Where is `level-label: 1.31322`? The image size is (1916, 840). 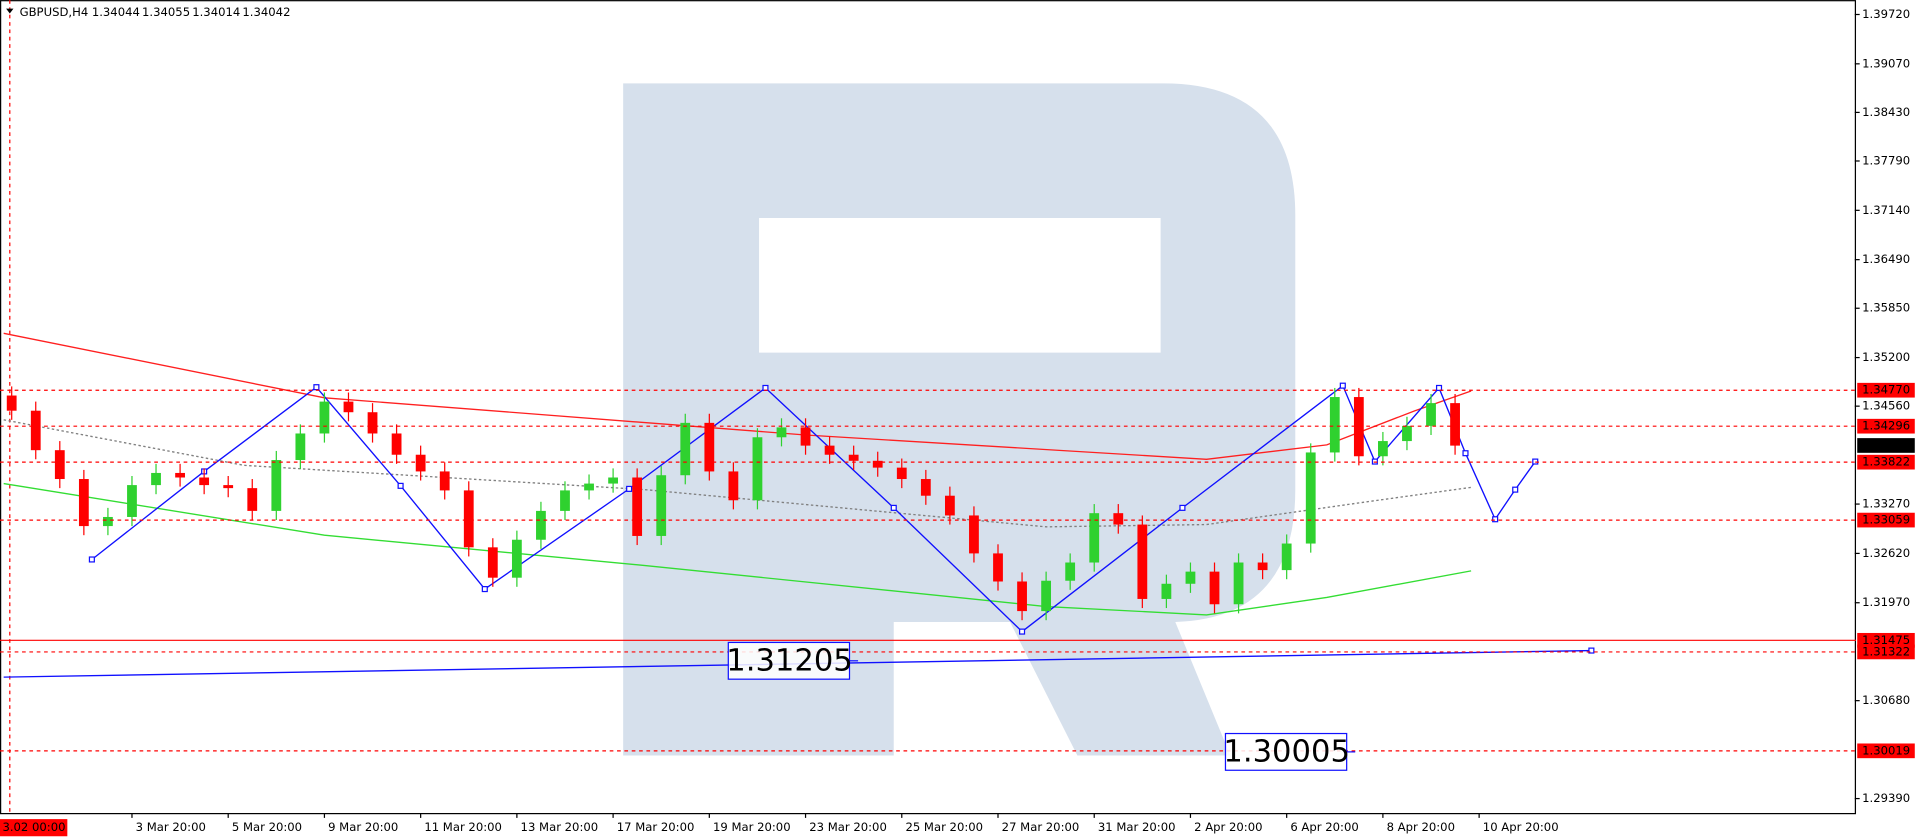
level-label: 1.31322 is located at coordinates (1886, 651).